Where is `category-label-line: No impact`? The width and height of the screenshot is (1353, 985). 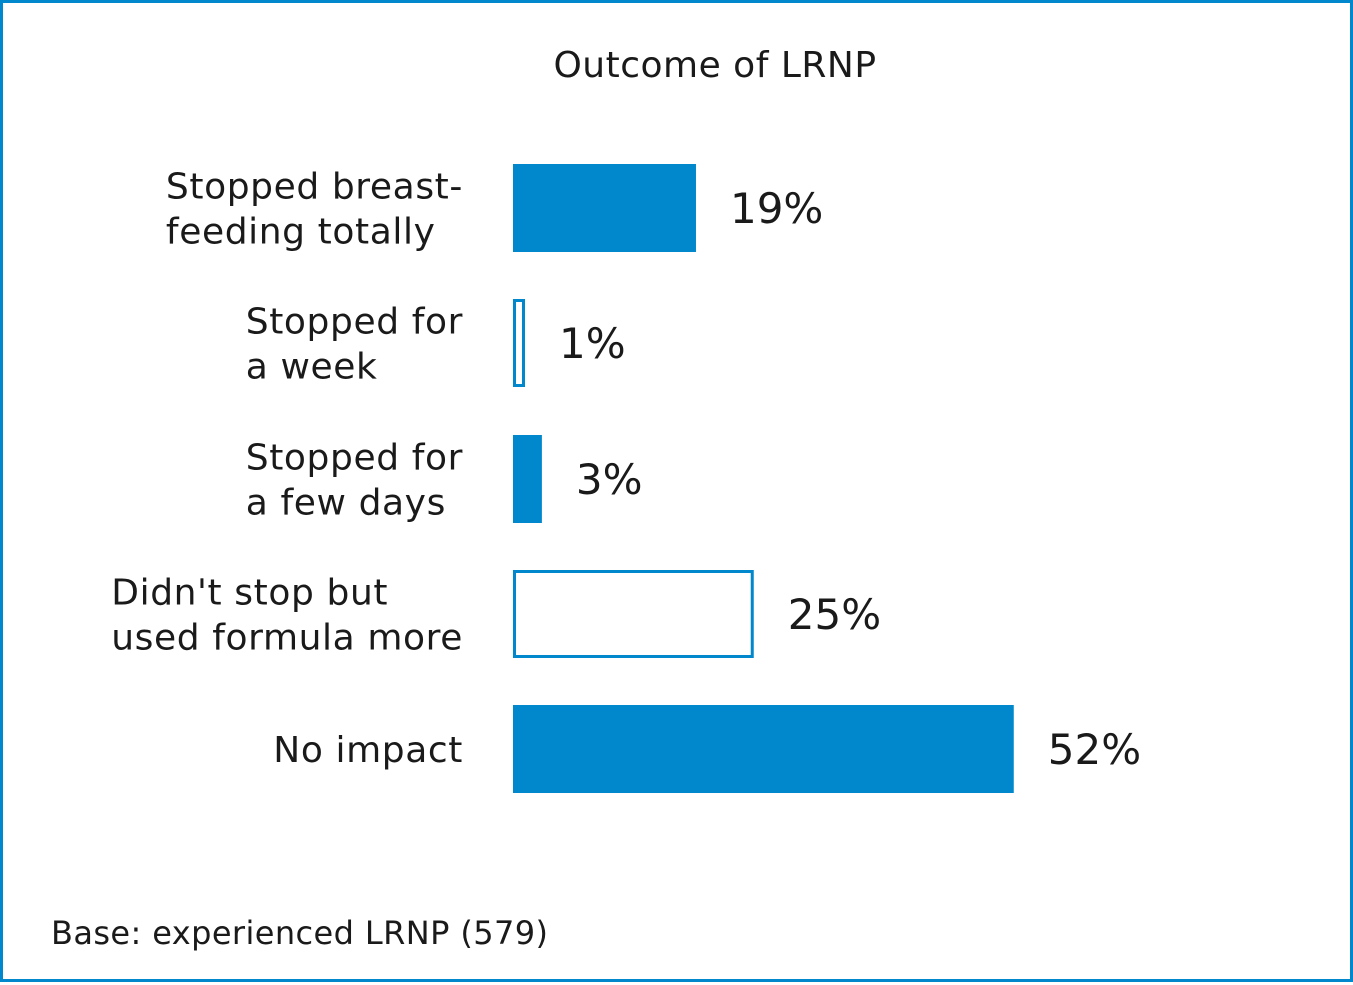
category-label-line: No impact is located at coordinates (368, 750).